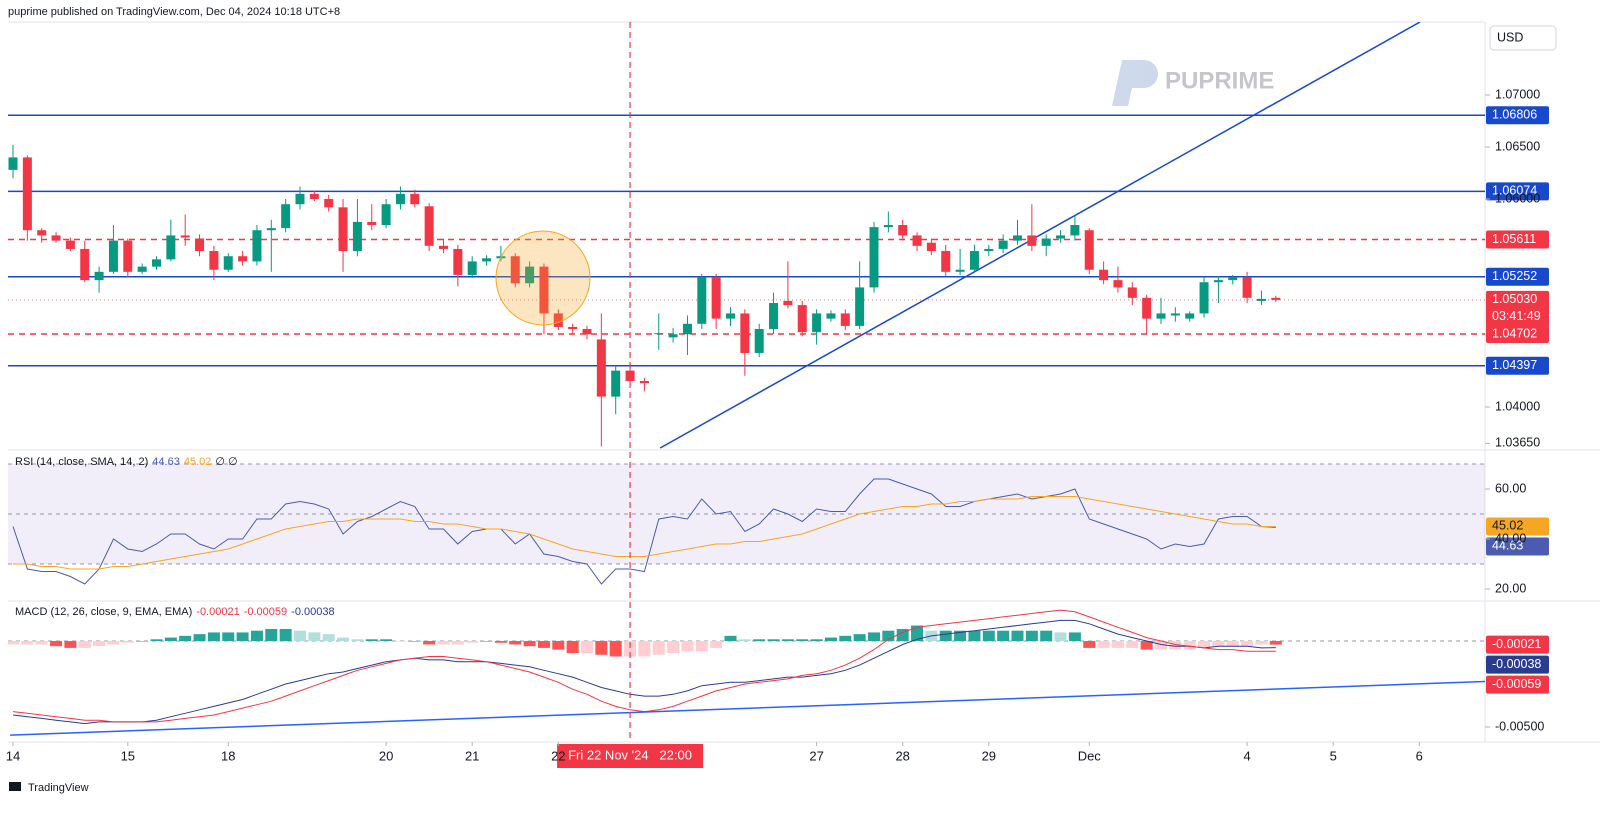  What do you see at coordinates (1517, 684) in the screenshot?
I see `macd-tag` at bounding box center [1517, 684].